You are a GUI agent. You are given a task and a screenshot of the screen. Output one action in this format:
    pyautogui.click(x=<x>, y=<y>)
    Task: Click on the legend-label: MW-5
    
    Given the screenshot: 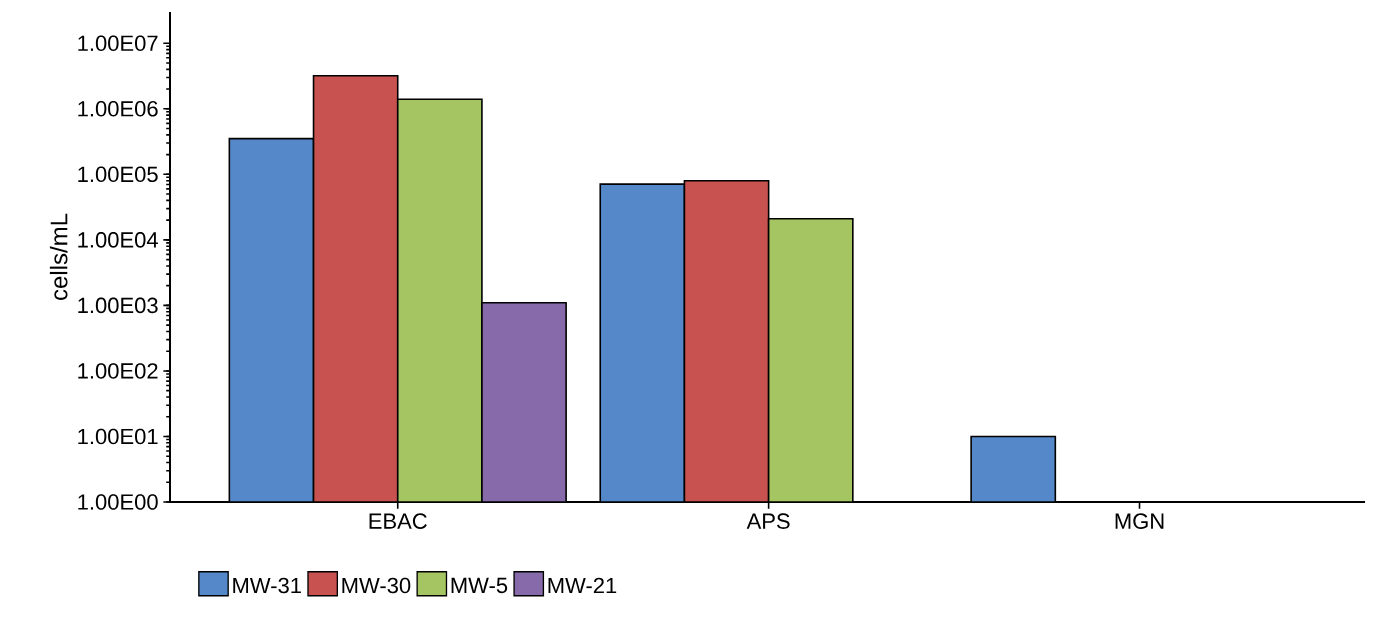 What is the action you would take?
    pyautogui.click(x=479, y=585)
    